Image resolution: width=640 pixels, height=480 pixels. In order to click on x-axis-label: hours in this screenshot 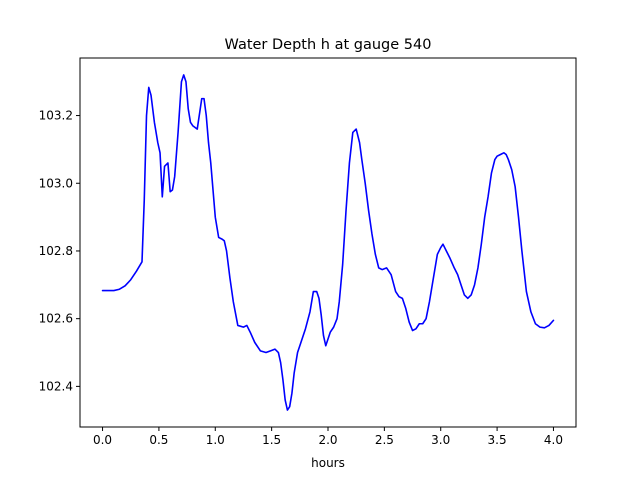, I will do `click(328, 463)`.